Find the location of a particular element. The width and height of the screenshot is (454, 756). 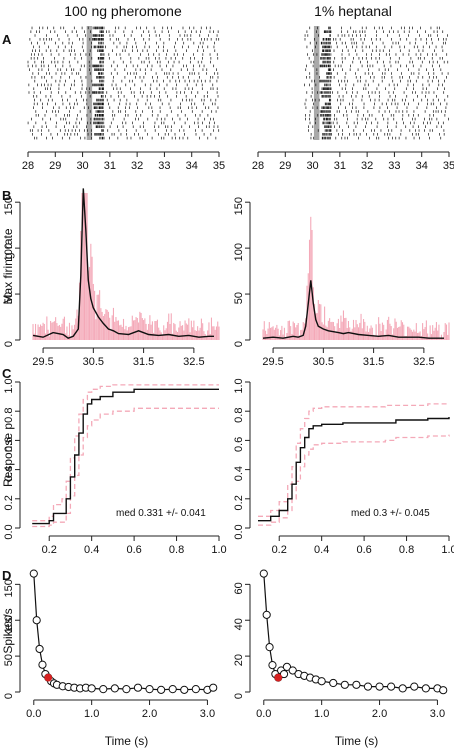

cdf-0-y-tick-label: 1.0 is located at coordinates (9, 385).